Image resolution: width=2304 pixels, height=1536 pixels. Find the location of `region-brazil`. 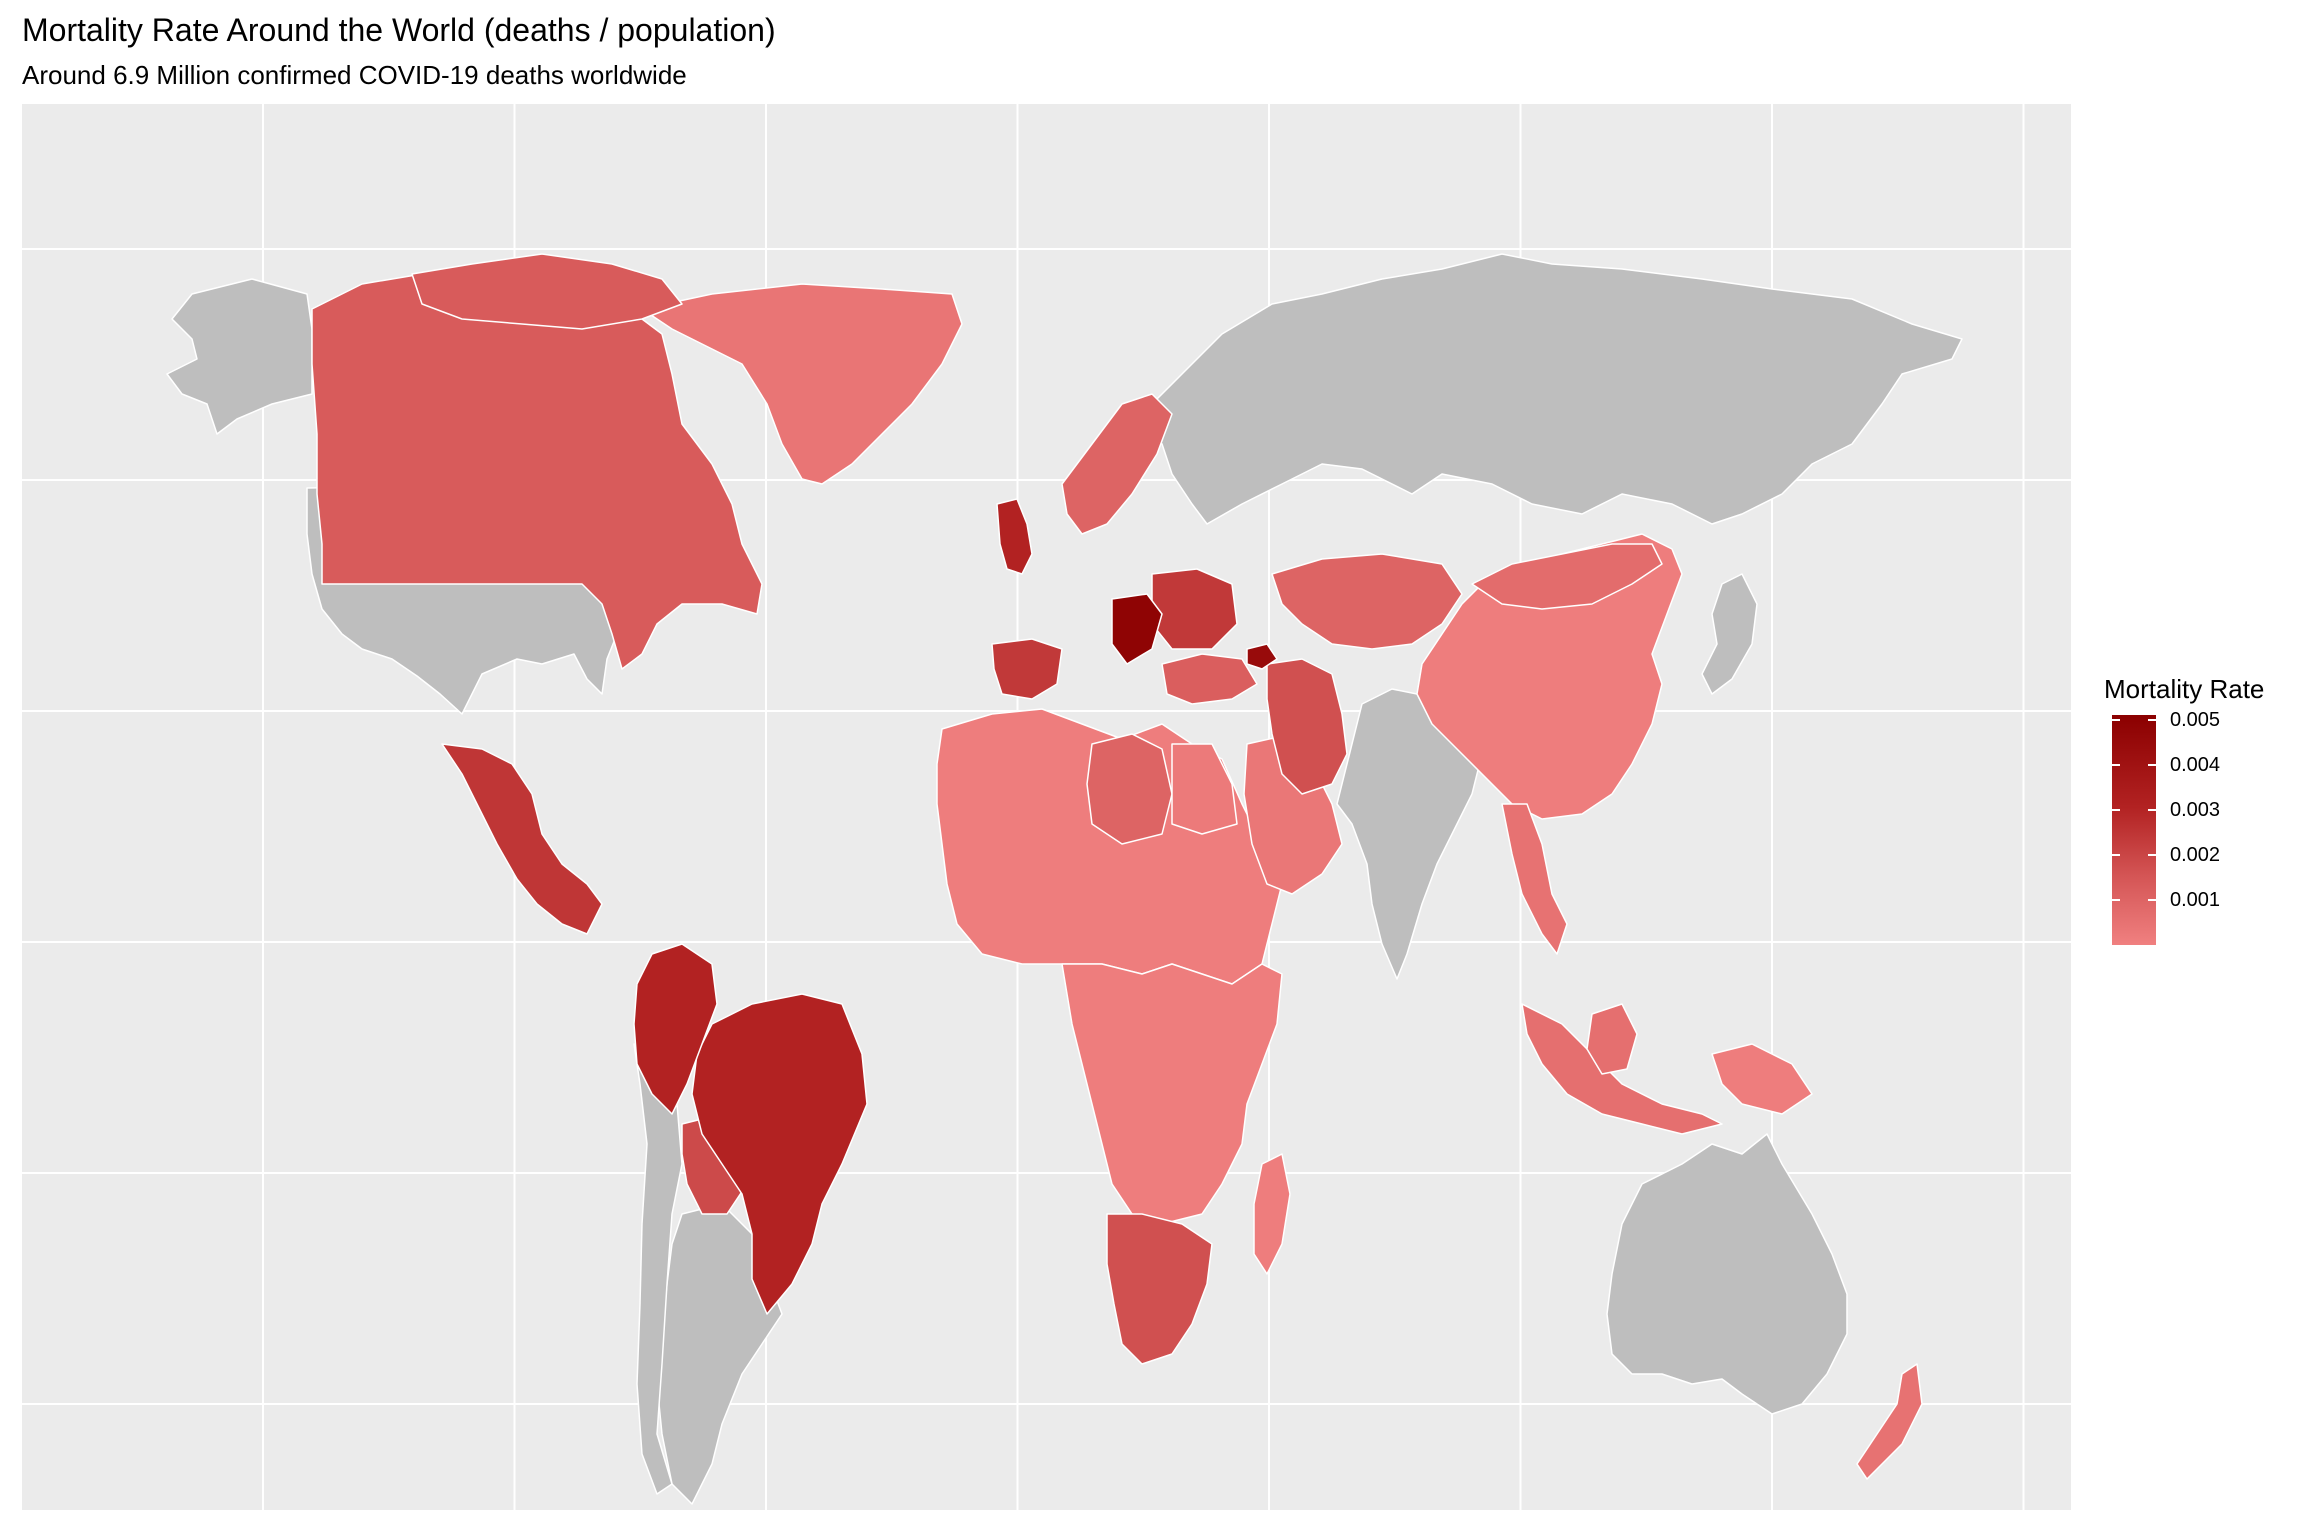

region-brazil is located at coordinates (779, 1154).